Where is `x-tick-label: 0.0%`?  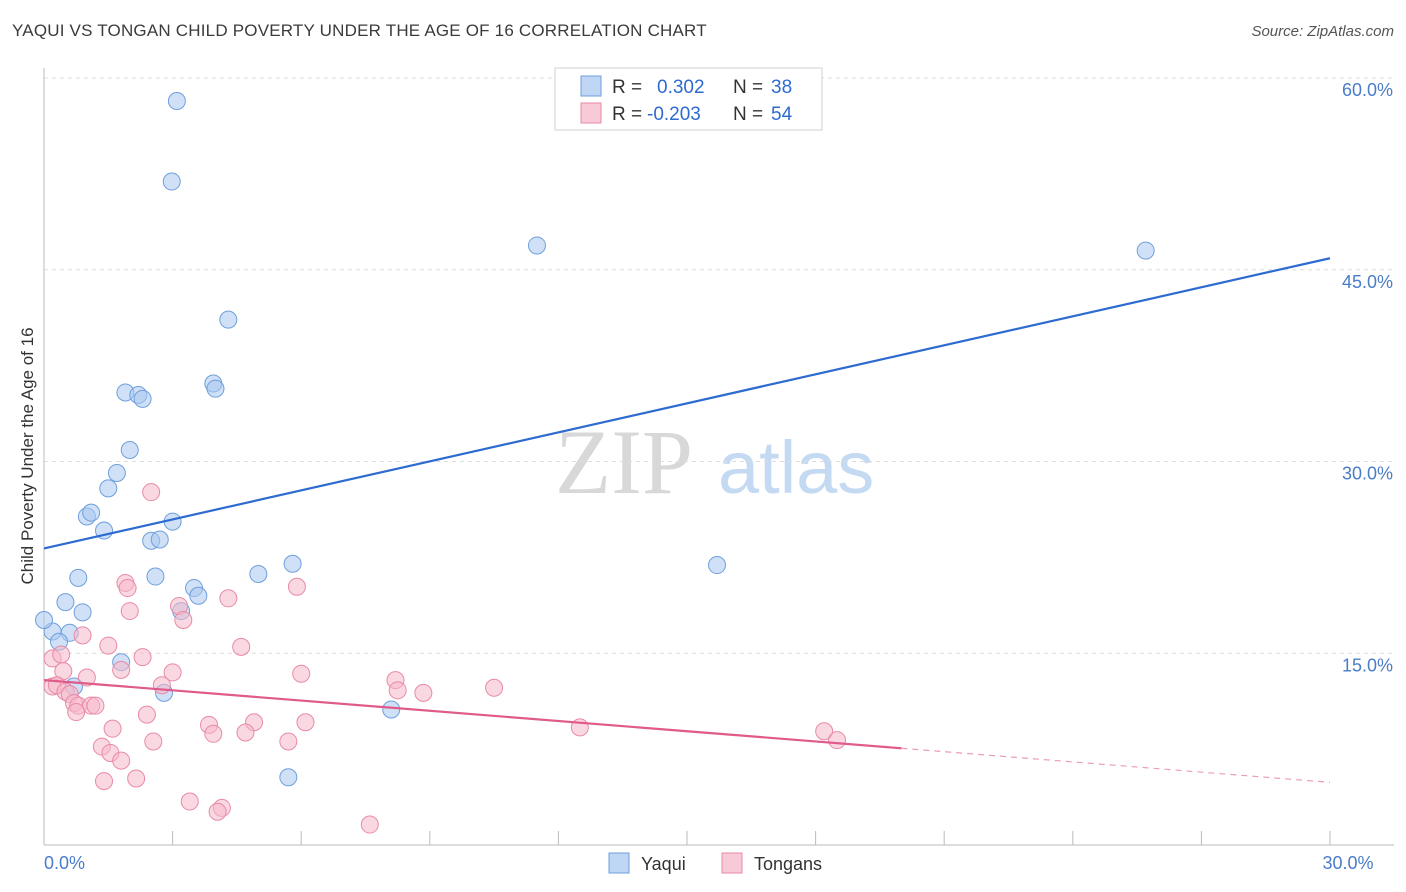
x-tick-label: 0.0% is located at coordinates (64, 863).